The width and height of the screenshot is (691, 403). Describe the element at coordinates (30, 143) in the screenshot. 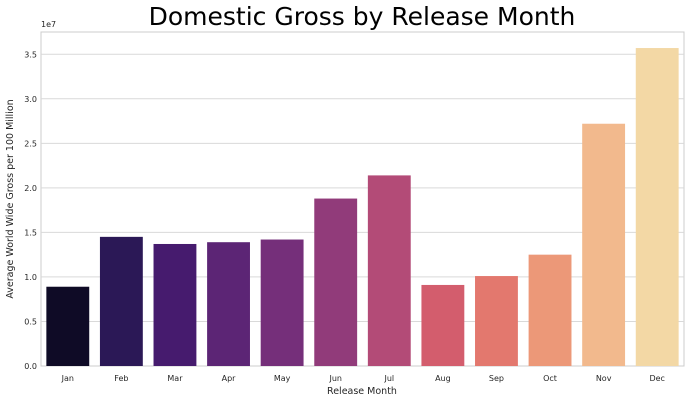

I see `y-tick-label: 2.5` at that location.